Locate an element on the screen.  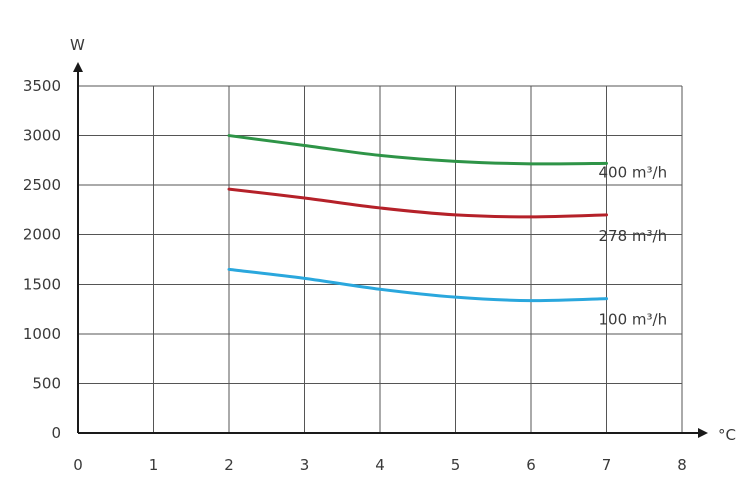
x-tick-label: 4 is located at coordinates (380, 465).